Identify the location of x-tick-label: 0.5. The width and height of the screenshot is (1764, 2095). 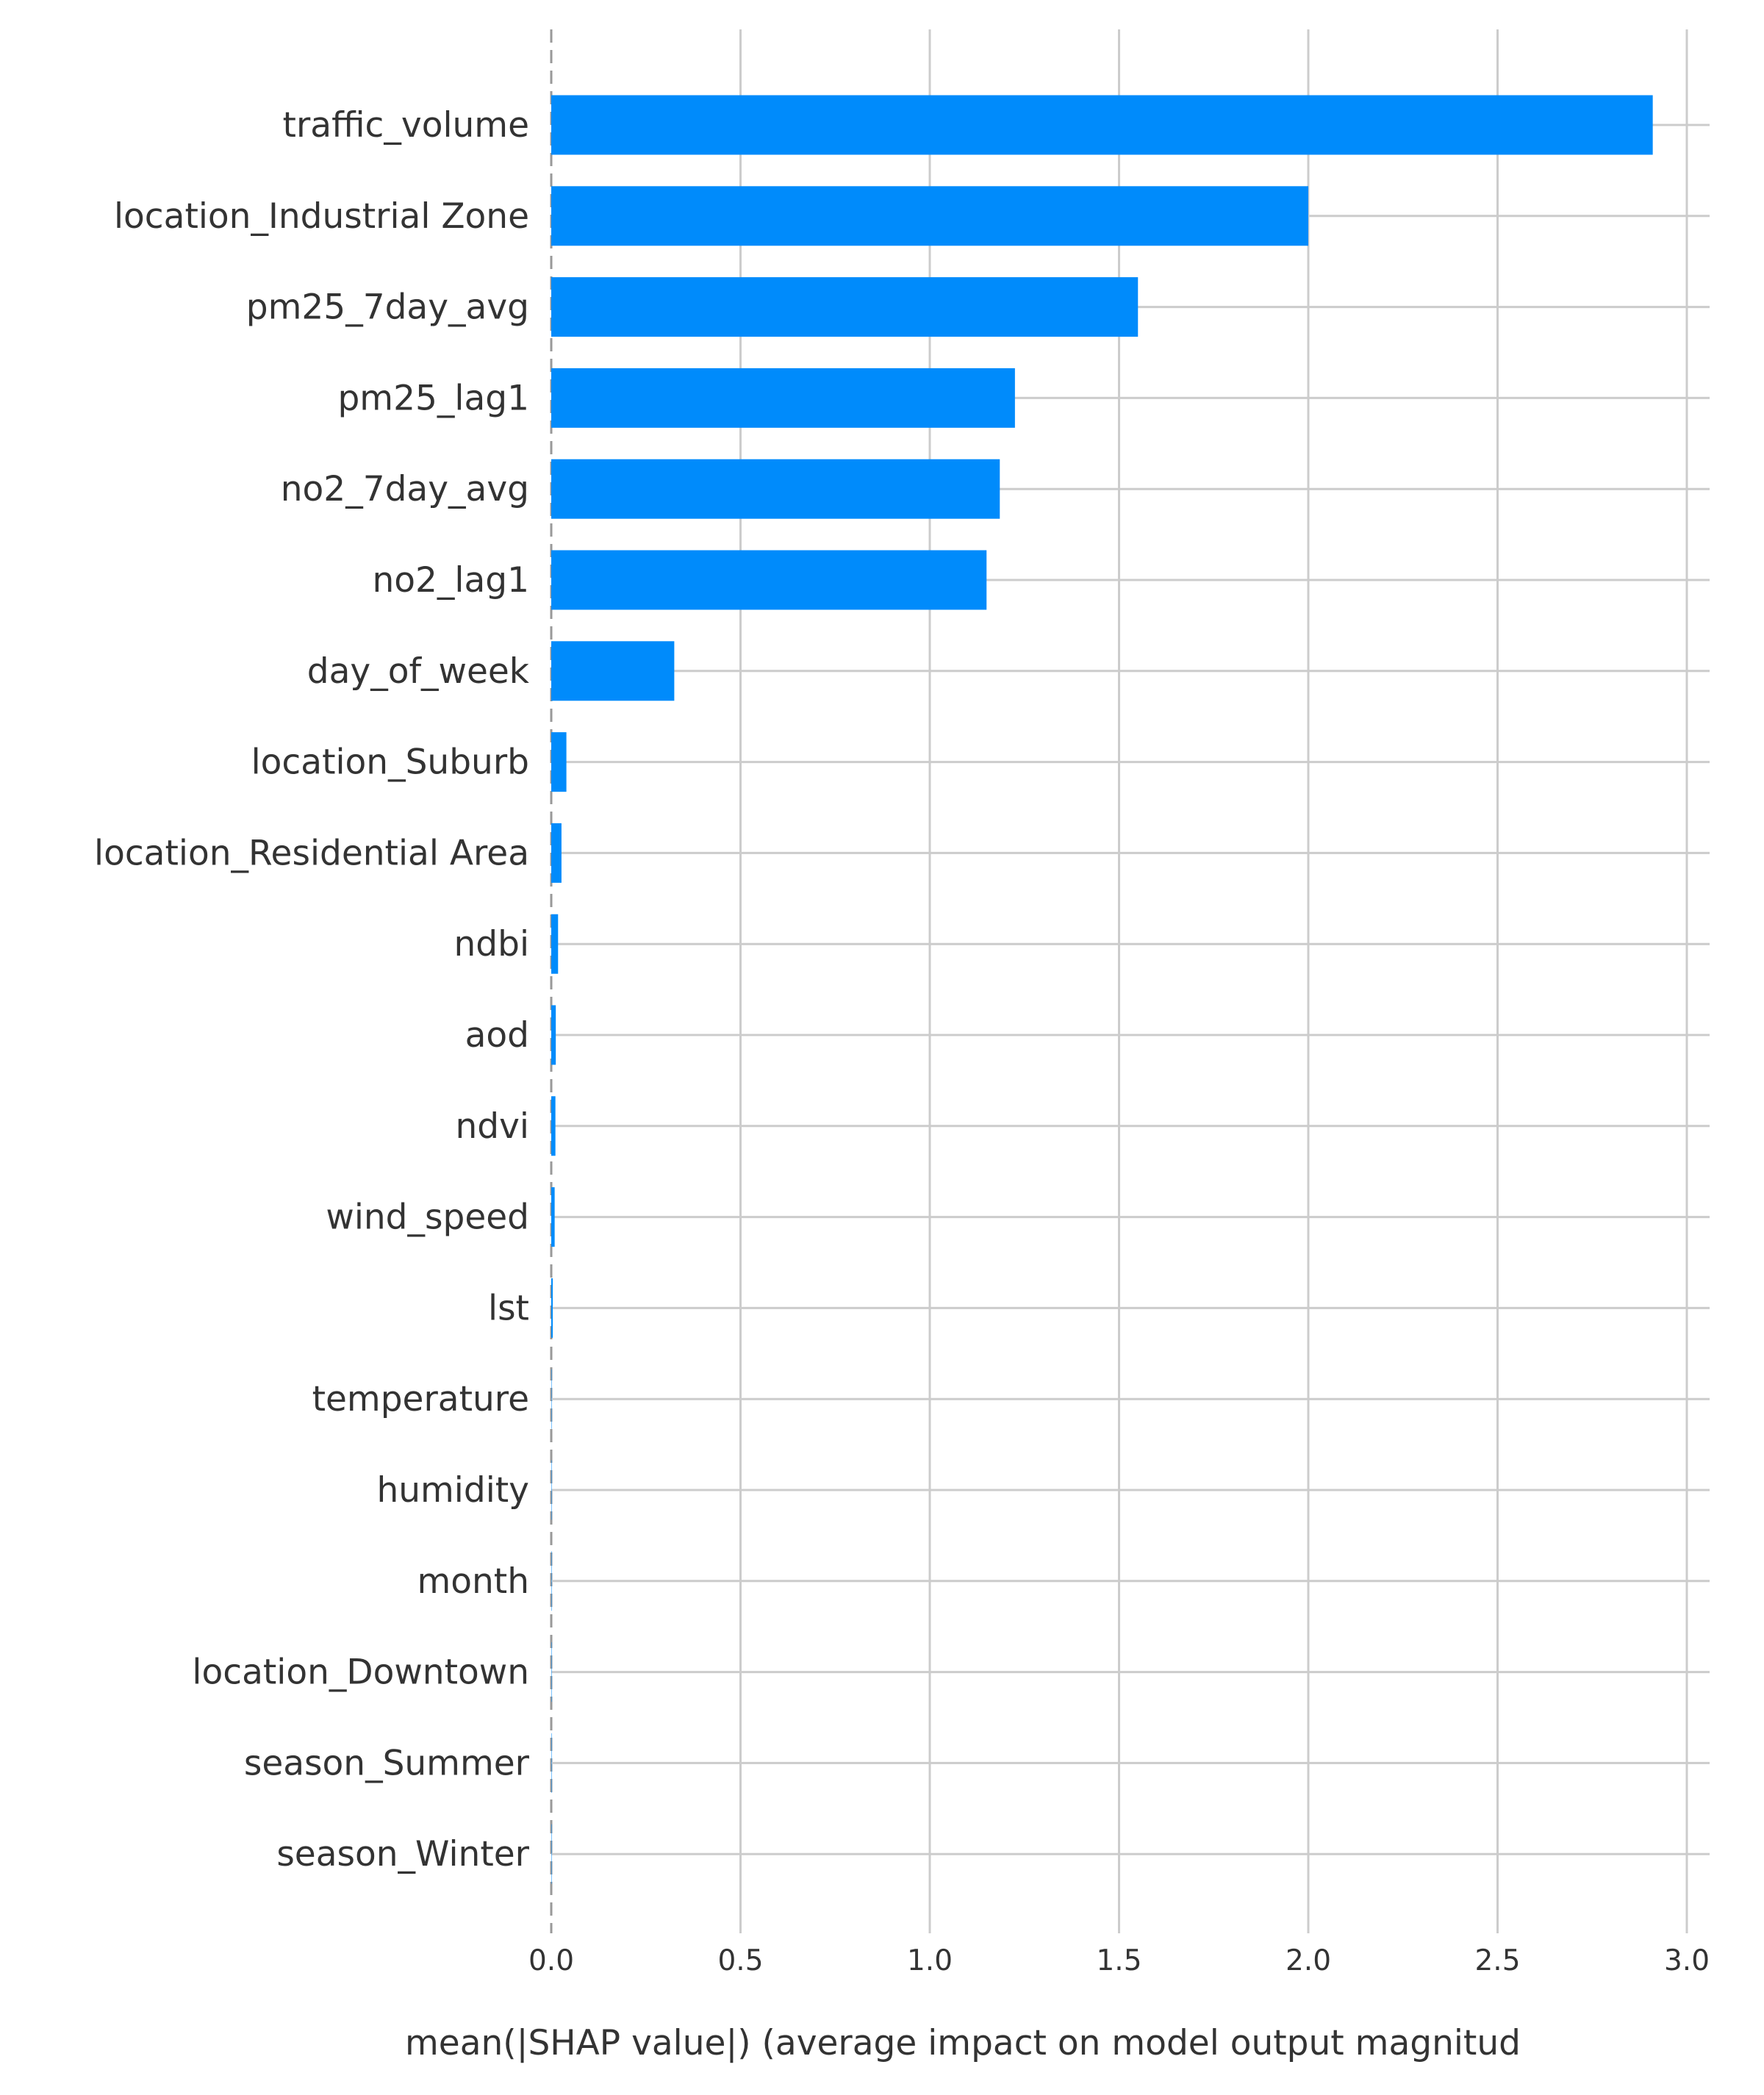
(740, 1960).